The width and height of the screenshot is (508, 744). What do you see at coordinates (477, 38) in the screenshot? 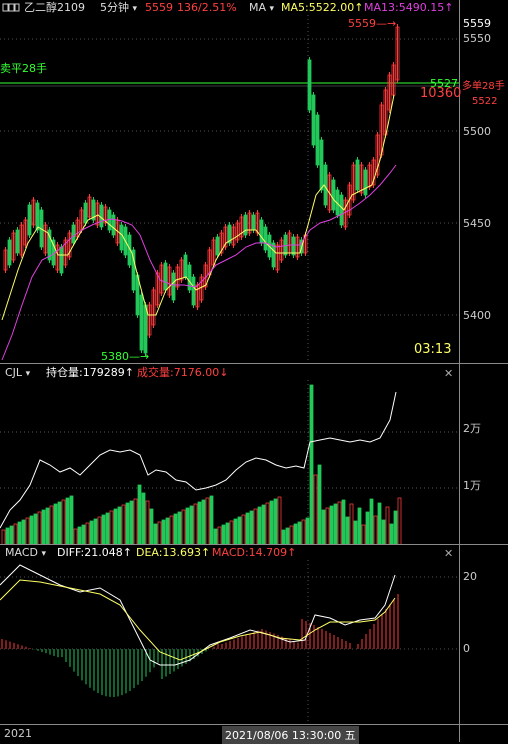
I see `axis-label-5550: 5550` at bounding box center [477, 38].